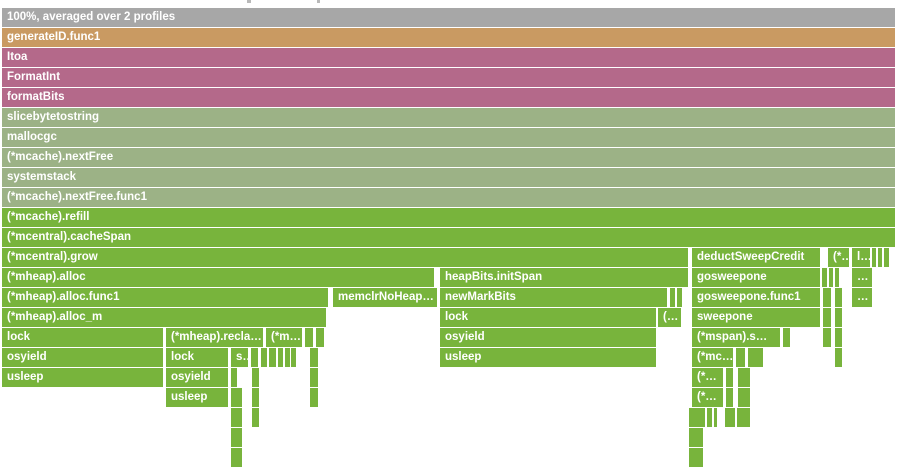 The image size is (900, 474). Describe the element at coordinates (55, 317) in the screenshot. I see `flame-bar-label: (*mheap).alloc_m` at that location.